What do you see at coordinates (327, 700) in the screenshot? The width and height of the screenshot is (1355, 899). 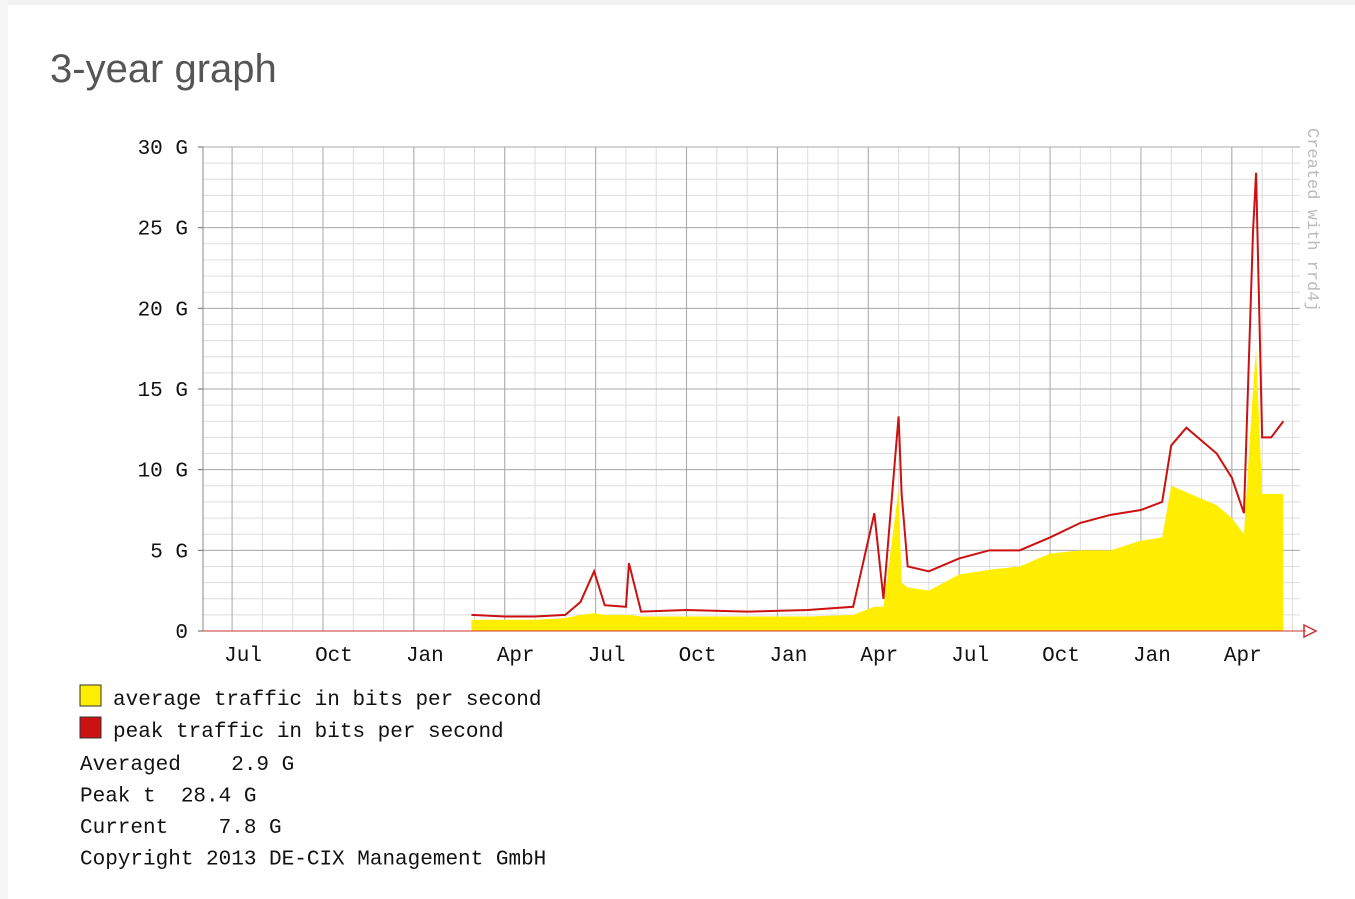 I see `legend-label: average traffic in bits per second` at bounding box center [327, 700].